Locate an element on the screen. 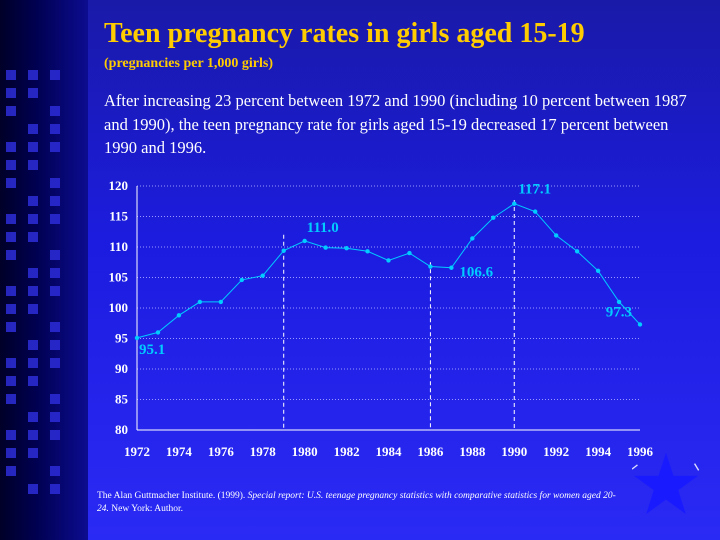 This screenshot has height=540, width=720. y-tick-label: 80 is located at coordinates (121, 429).